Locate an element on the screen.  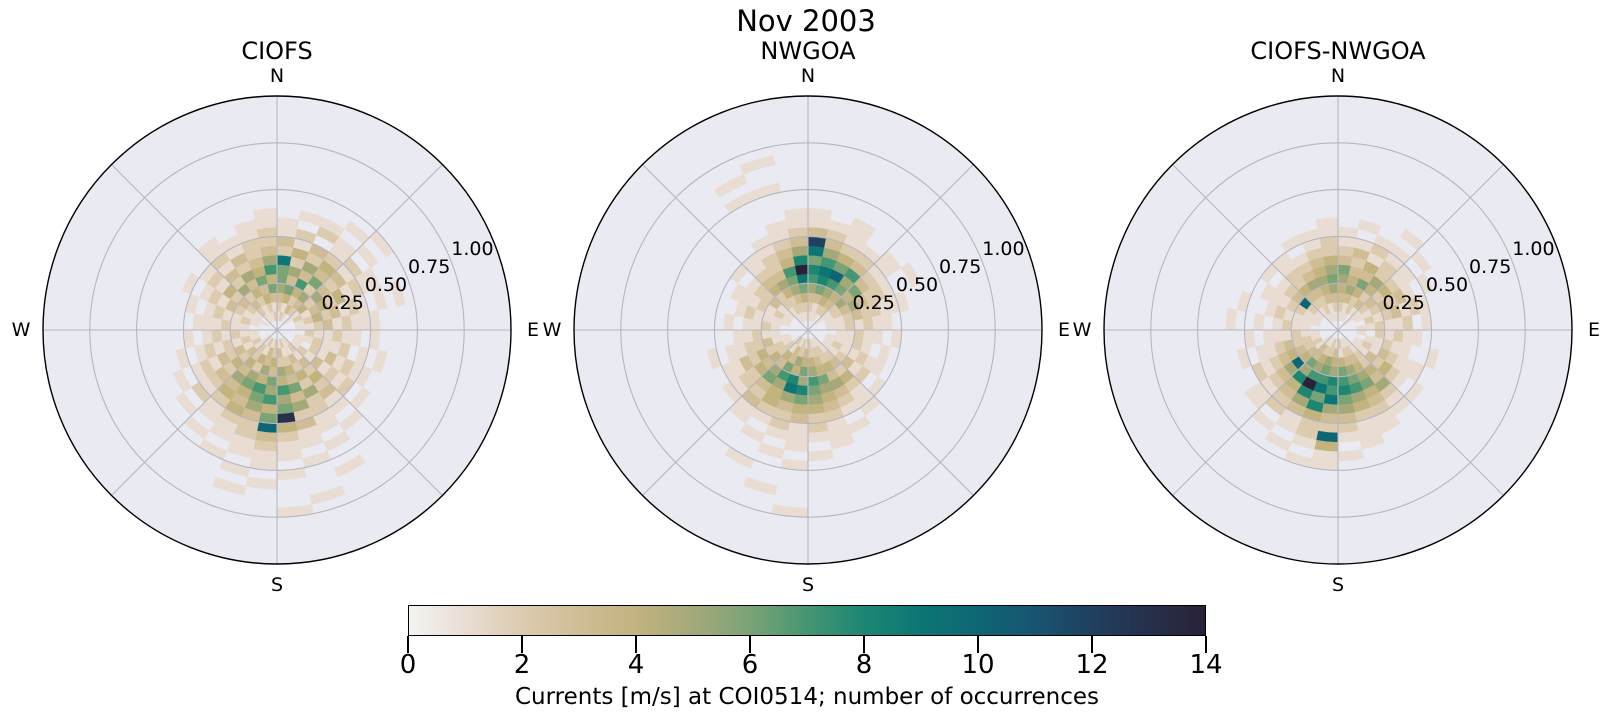
colorbar-tick-label: 8 is located at coordinates (864, 665).